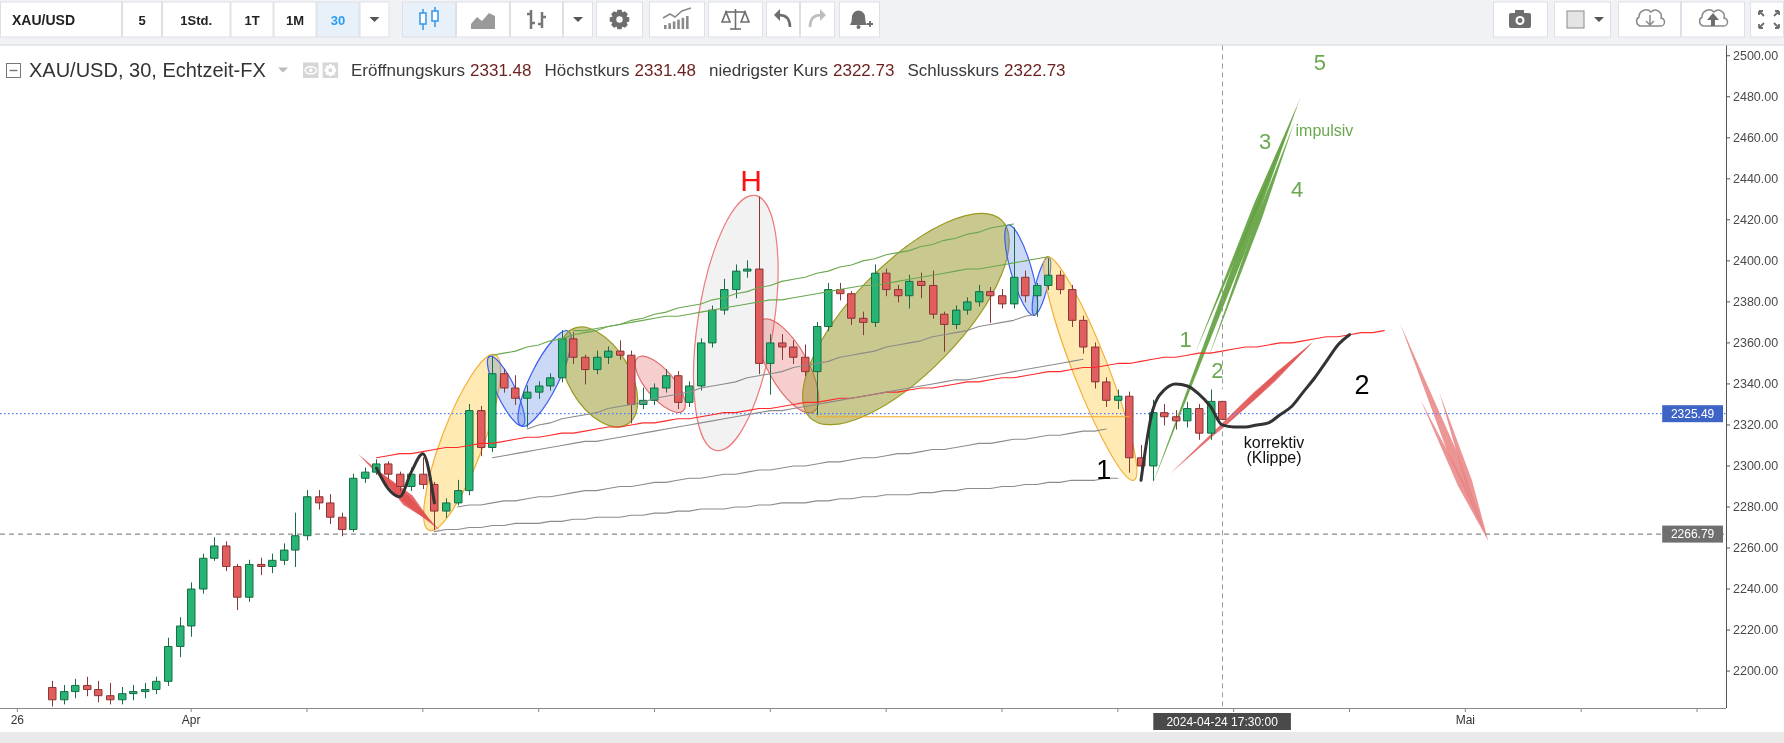 The height and width of the screenshot is (743, 1784). Describe the element at coordinates (1104, 470) in the screenshot. I see `annotation: 1` at that location.